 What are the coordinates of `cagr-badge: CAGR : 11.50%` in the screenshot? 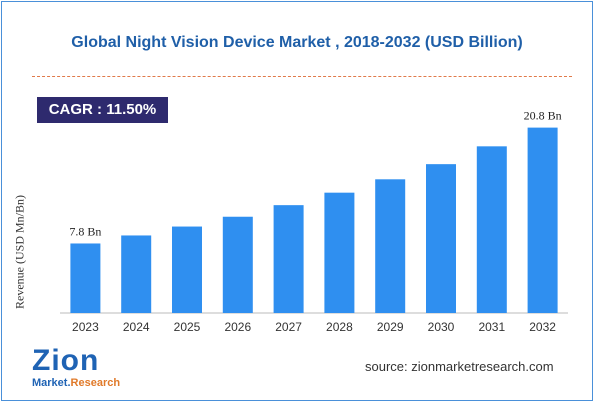 It's located at (102, 110).